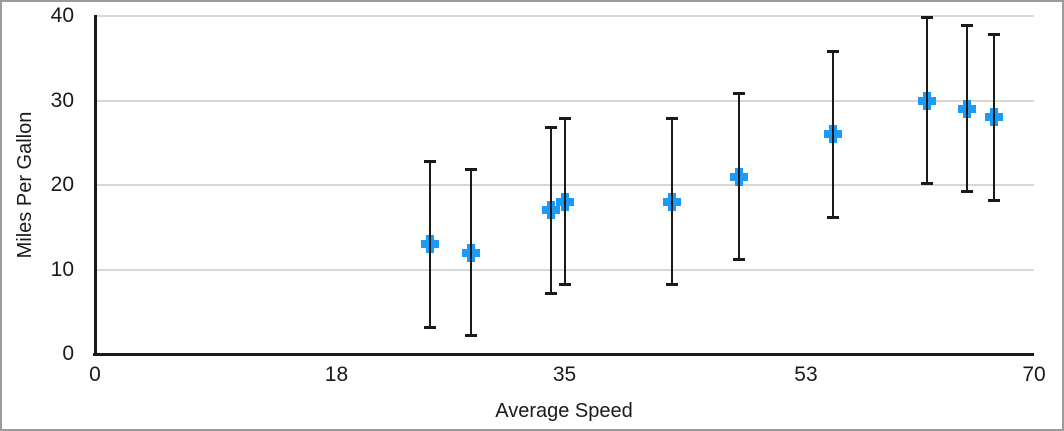 Image resolution: width=1064 pixels, height=431 pixels. I want to click on x-tick-label-70: 70, so click(1034, 374).